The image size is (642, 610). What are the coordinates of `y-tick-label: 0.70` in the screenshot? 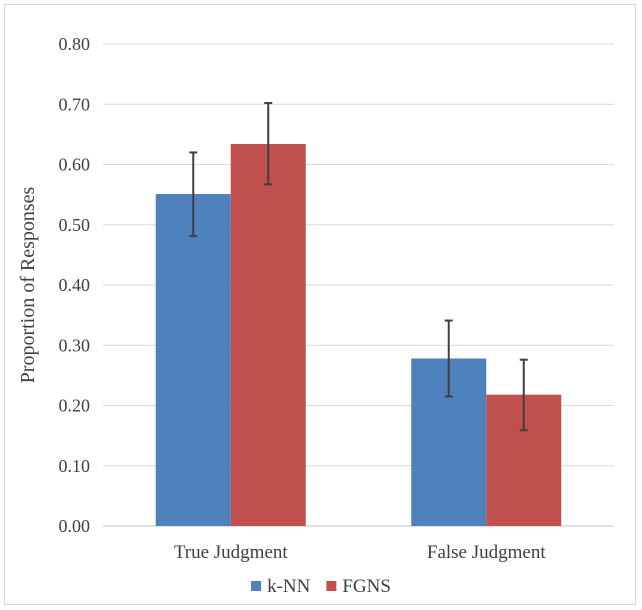 It's located at (75, 104).